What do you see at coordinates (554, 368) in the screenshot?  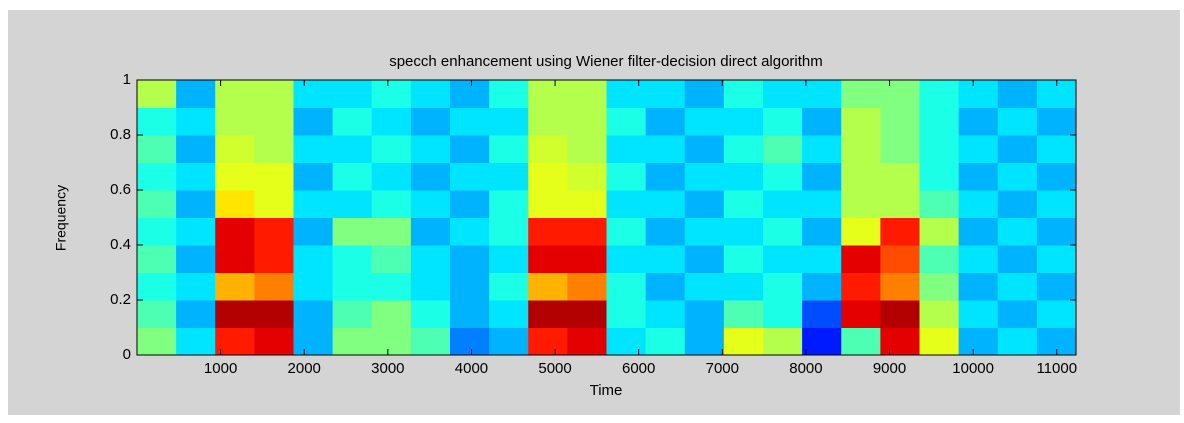 I see `x-tick-label: 5000` at bounding box center [554, 368].